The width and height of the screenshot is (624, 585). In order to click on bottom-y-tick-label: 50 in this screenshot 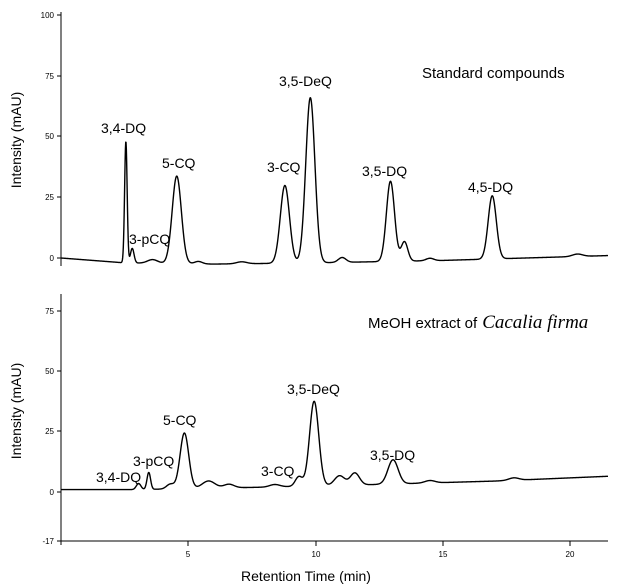, I will do `click(49, 371)`.